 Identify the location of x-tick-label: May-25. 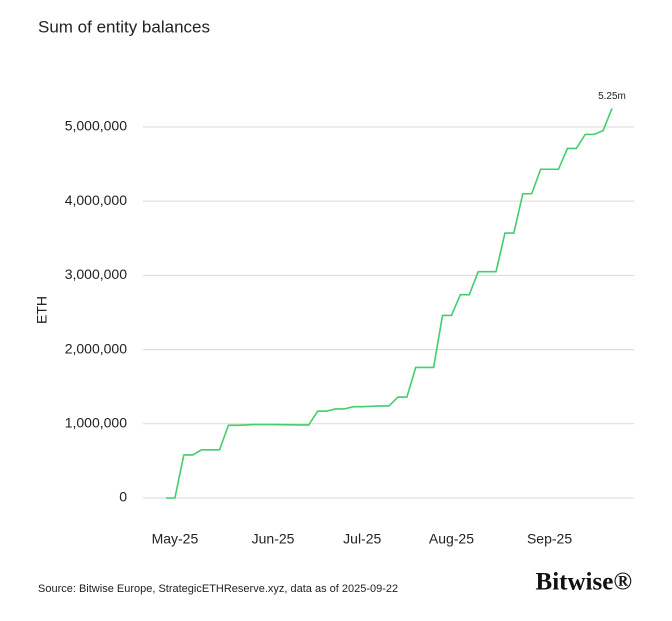
(175, 539).